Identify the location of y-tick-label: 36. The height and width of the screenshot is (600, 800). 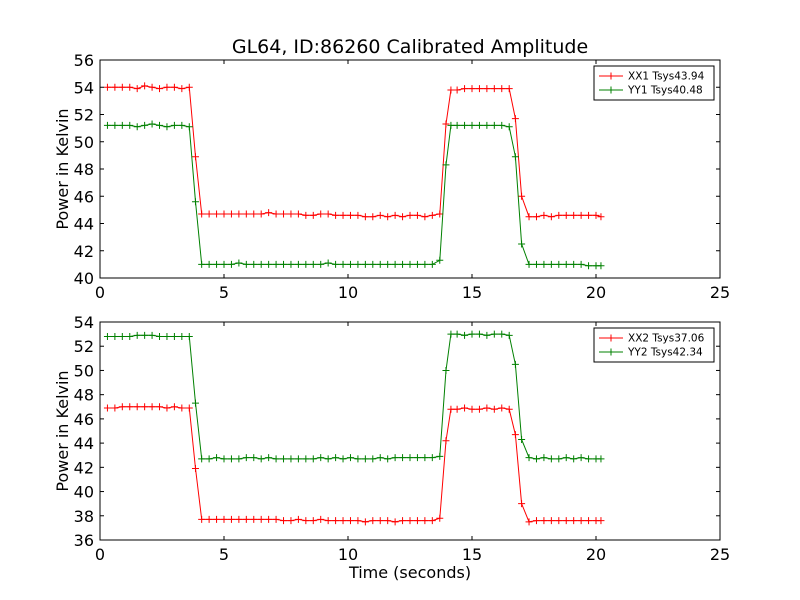
(84, 540).